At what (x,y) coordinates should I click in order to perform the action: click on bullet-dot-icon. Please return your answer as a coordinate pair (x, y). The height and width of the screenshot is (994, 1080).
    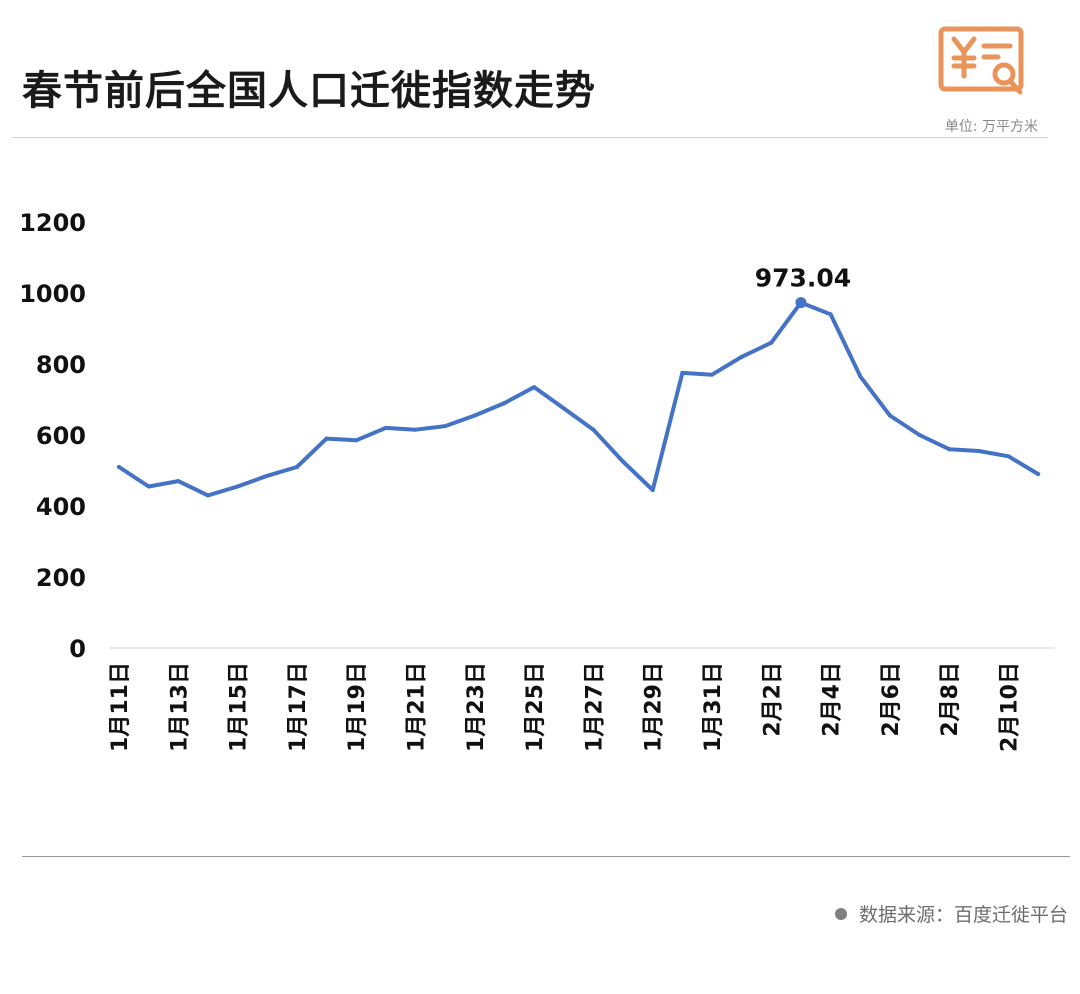
    Looking at the image, I should click on (840, 914).